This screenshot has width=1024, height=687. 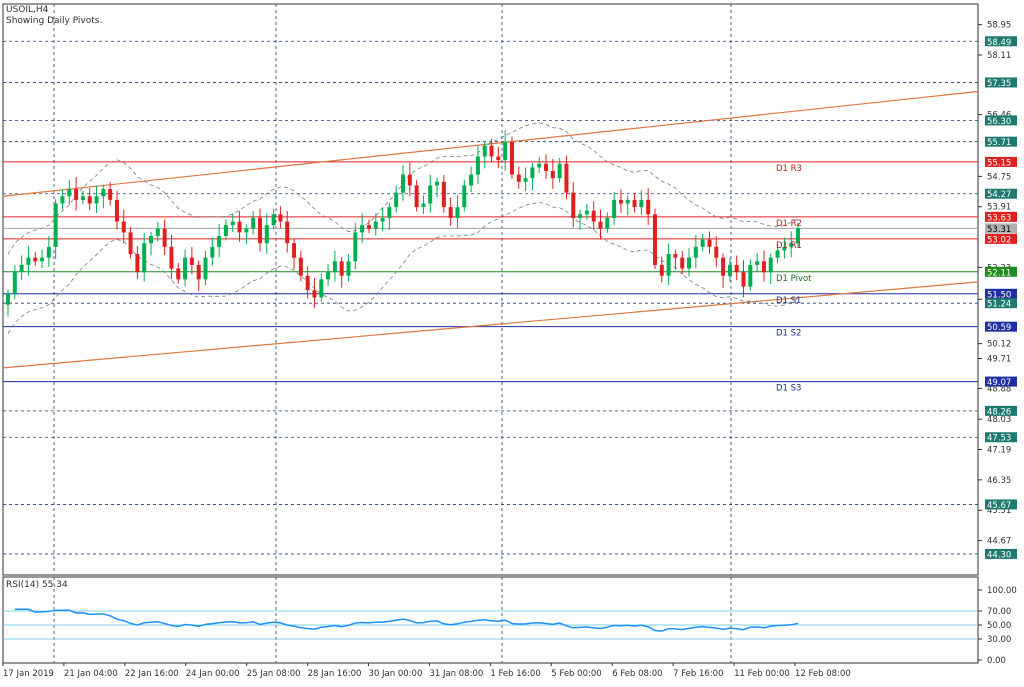 I want to click on price-label-text: 55.15, so click(x=999, y=163).